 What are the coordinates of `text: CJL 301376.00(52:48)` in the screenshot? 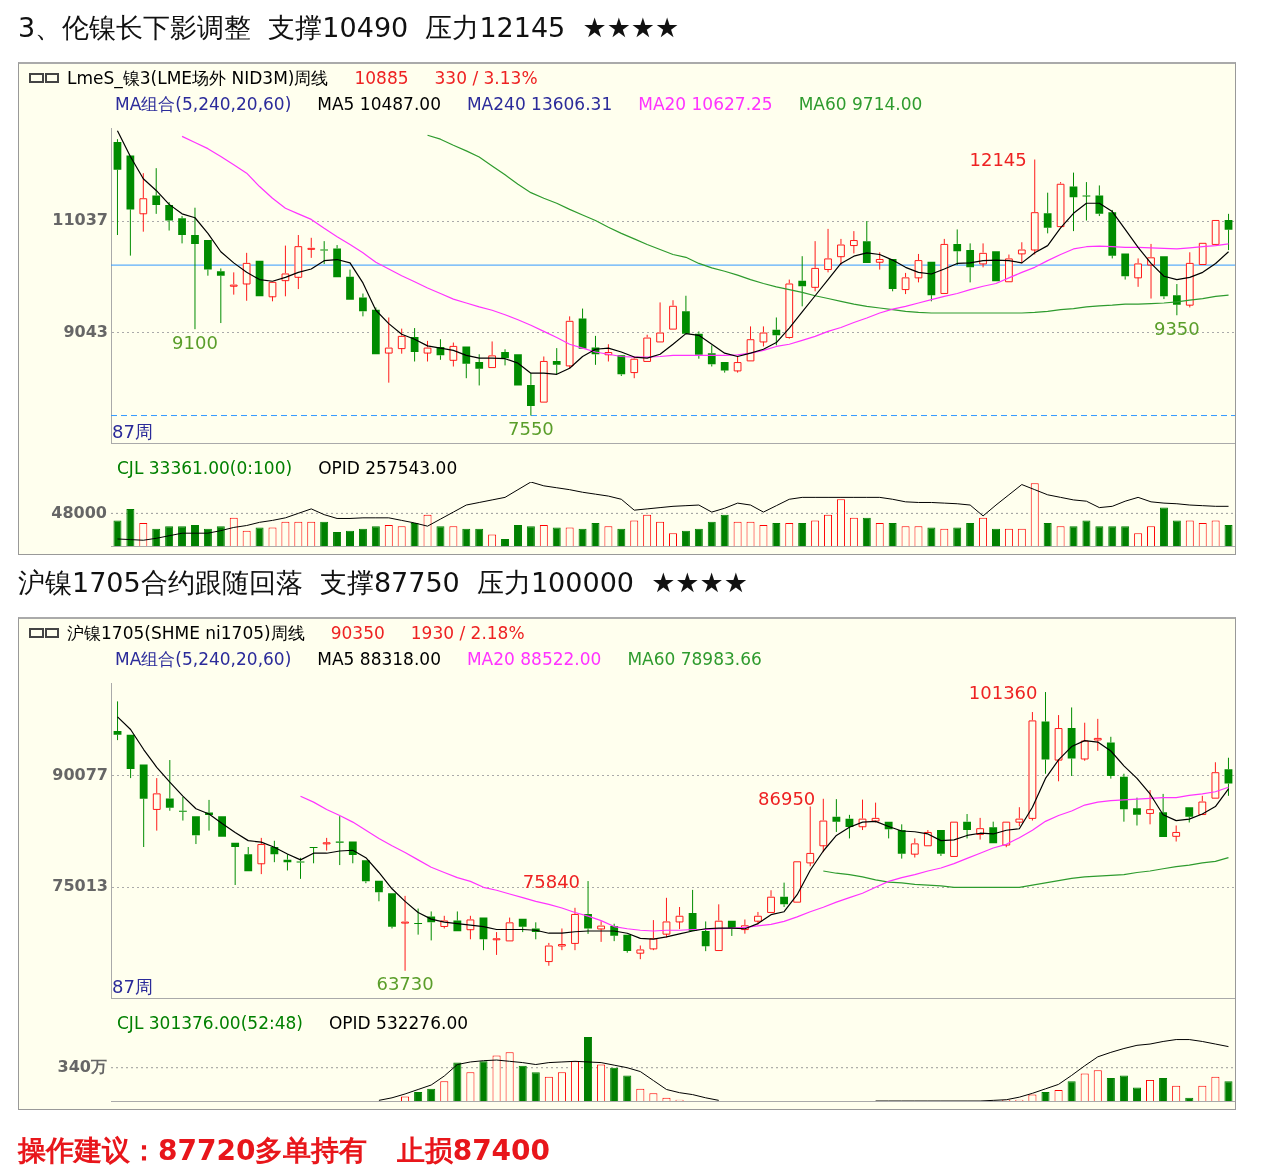 It's located at (210, 1023).